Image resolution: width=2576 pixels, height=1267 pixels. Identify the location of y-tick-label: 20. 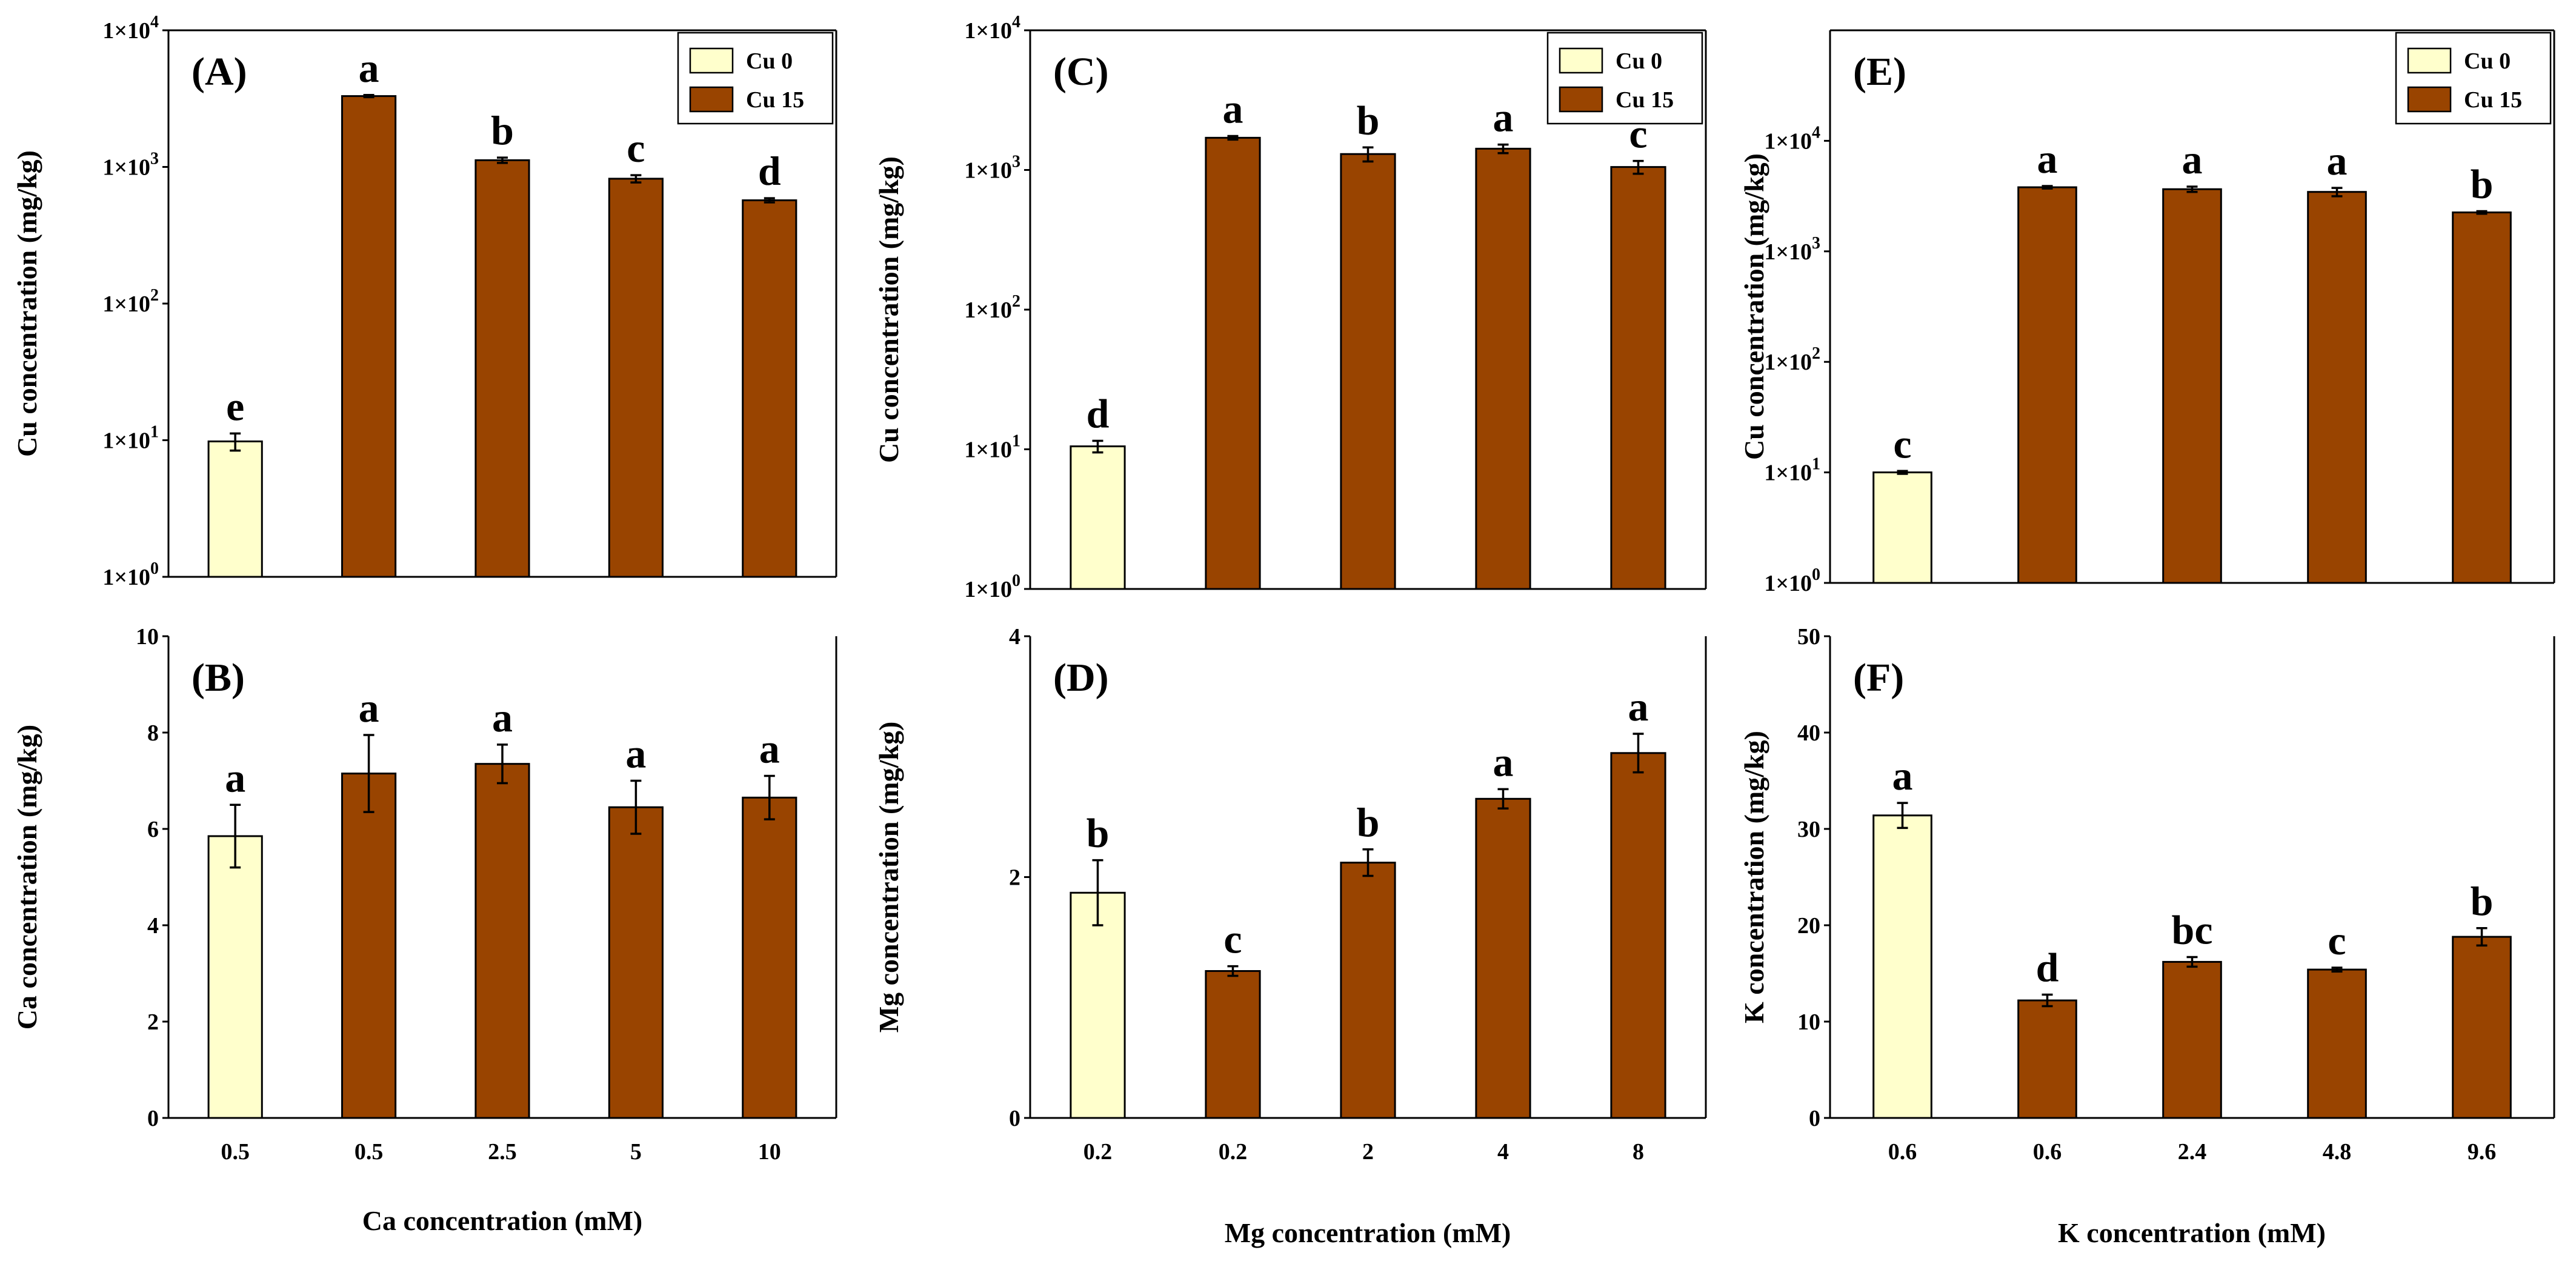
(1808, 926).